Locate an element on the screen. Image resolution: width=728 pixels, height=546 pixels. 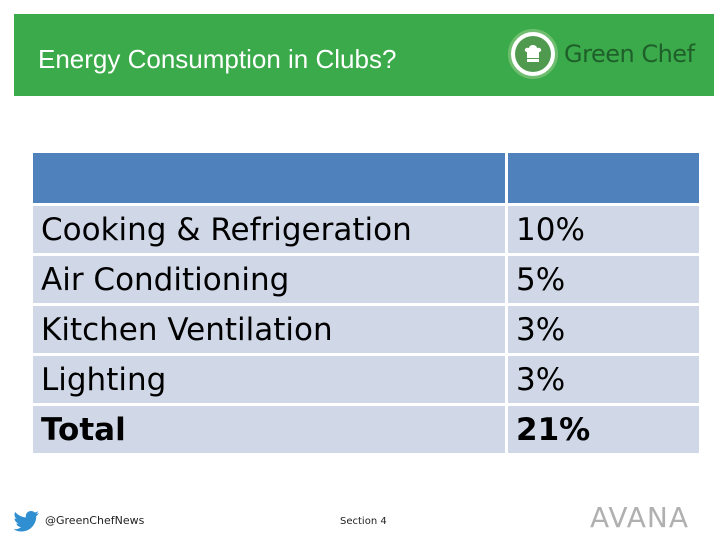
logo-word-chef: Chef is located at coordinates (668, 54).